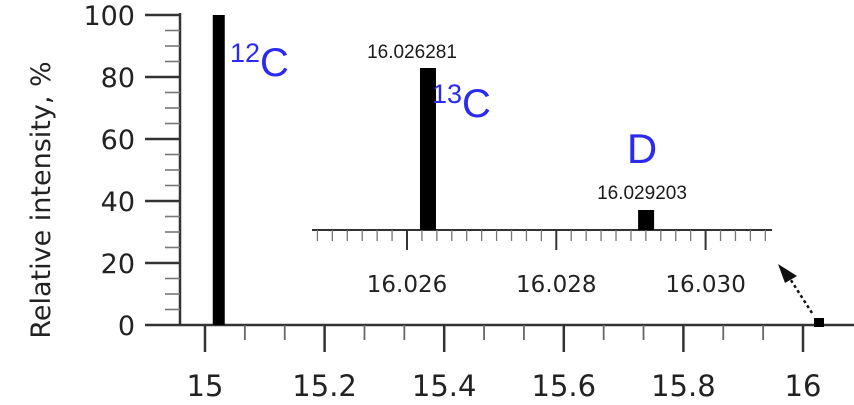 This screenshot has height=405, width=854. I want to click on x-tick-label: 15.4, so click(444, 386).